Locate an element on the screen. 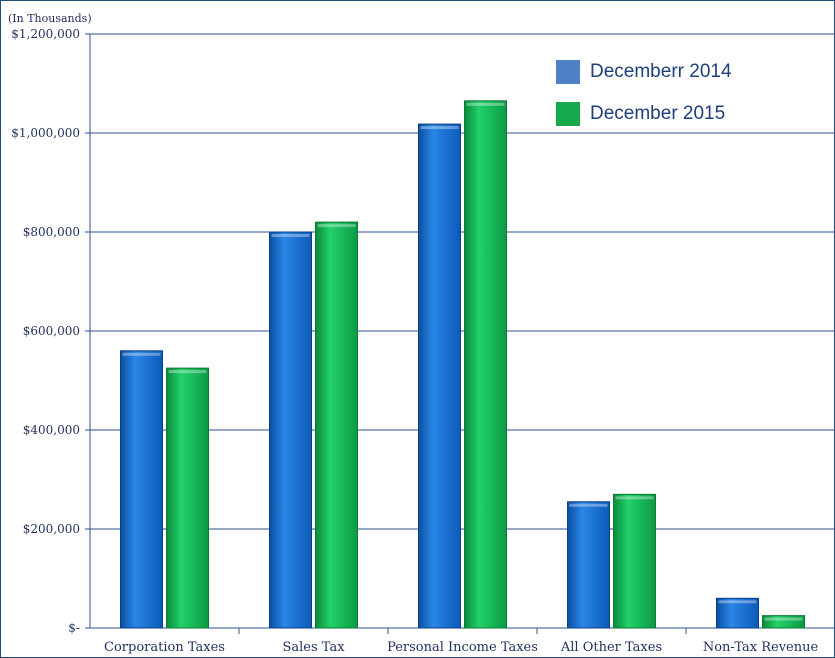 The image size is (835, 658). y-tick-label: $400,000 is located at coordinates (51, 430).